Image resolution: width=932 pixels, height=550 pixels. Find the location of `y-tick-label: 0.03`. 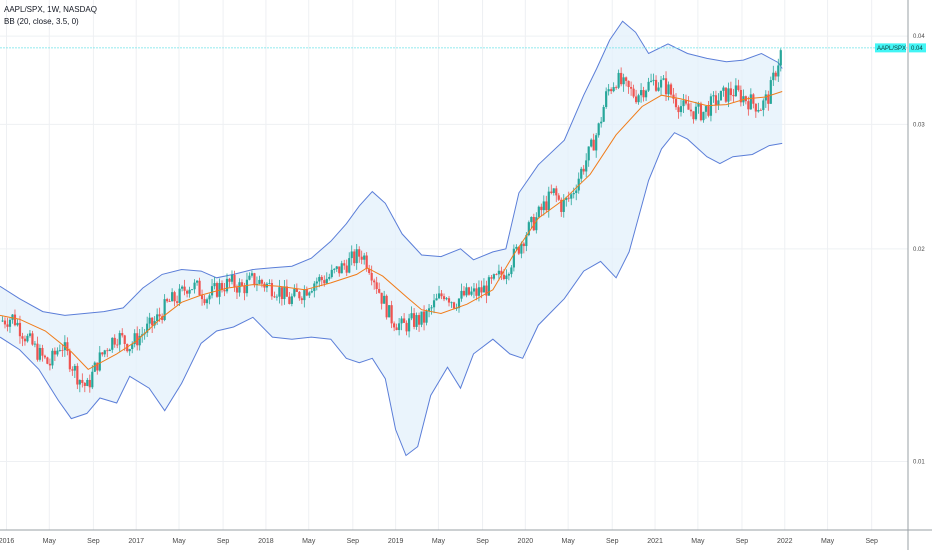

y-tick-label: 0.03 is located at coordinates (919, 125).